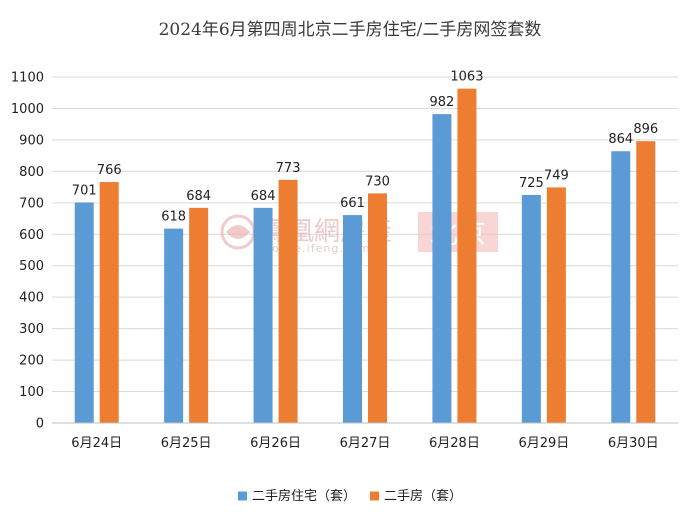  What do you see at coordinates (350, 30) in the screenshot?
I see `chart-title: 2024年6月第四周北京二手房住宅/二手房网签套数` at bounding box center [350, 30].